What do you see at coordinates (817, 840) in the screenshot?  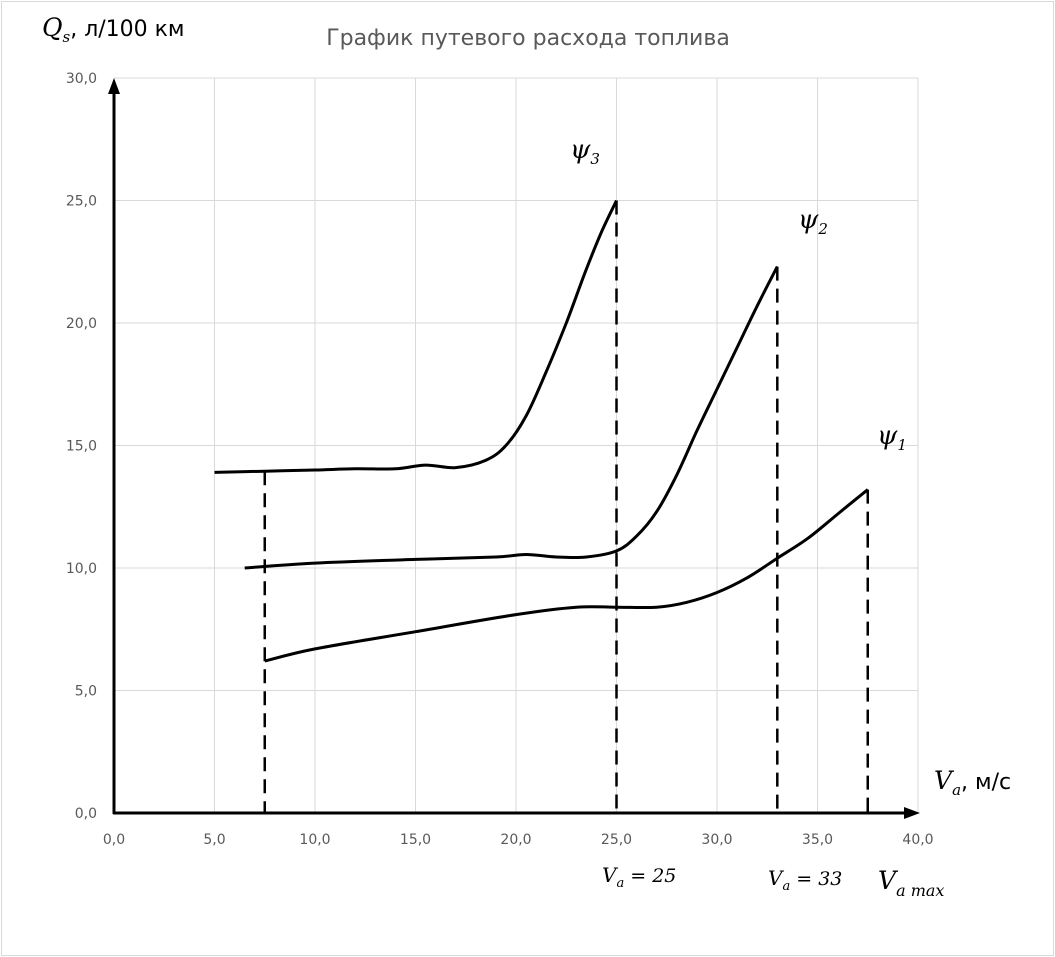 I see `x-tick-label: 35,0` at bounding box center [817, 840].